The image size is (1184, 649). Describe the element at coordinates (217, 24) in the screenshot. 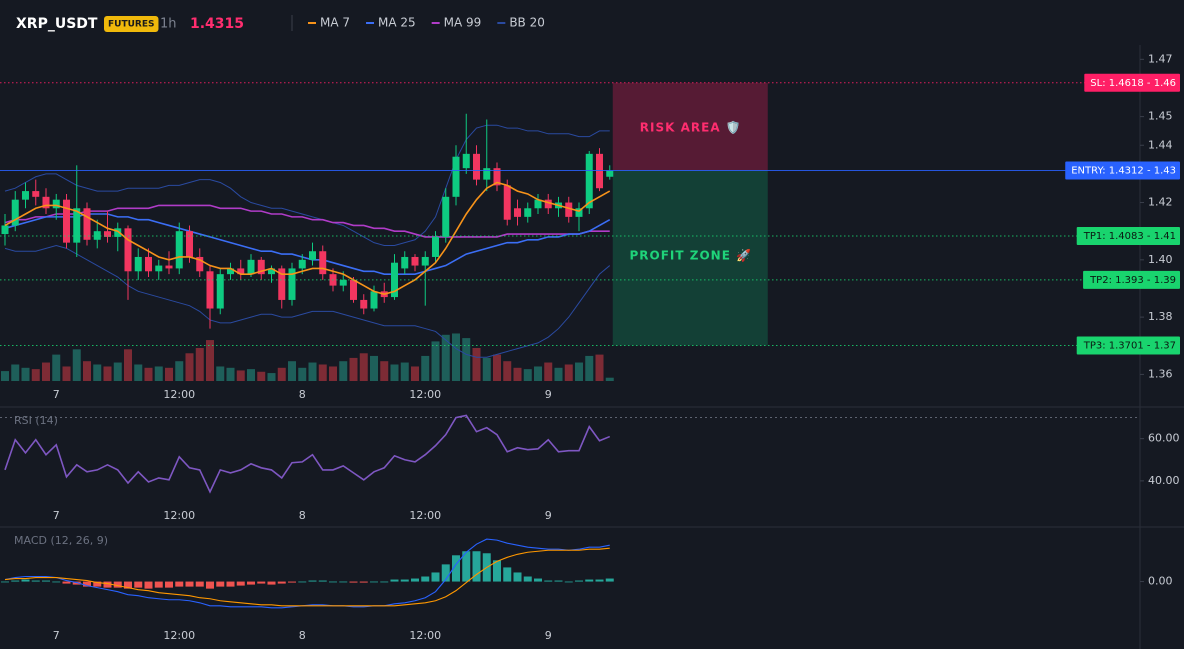

I see `last-price: 1.4315` at that location.